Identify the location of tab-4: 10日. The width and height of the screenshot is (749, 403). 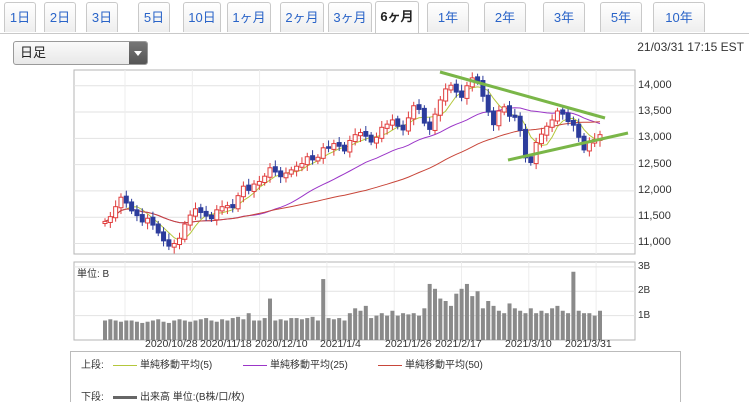
(202, 17).